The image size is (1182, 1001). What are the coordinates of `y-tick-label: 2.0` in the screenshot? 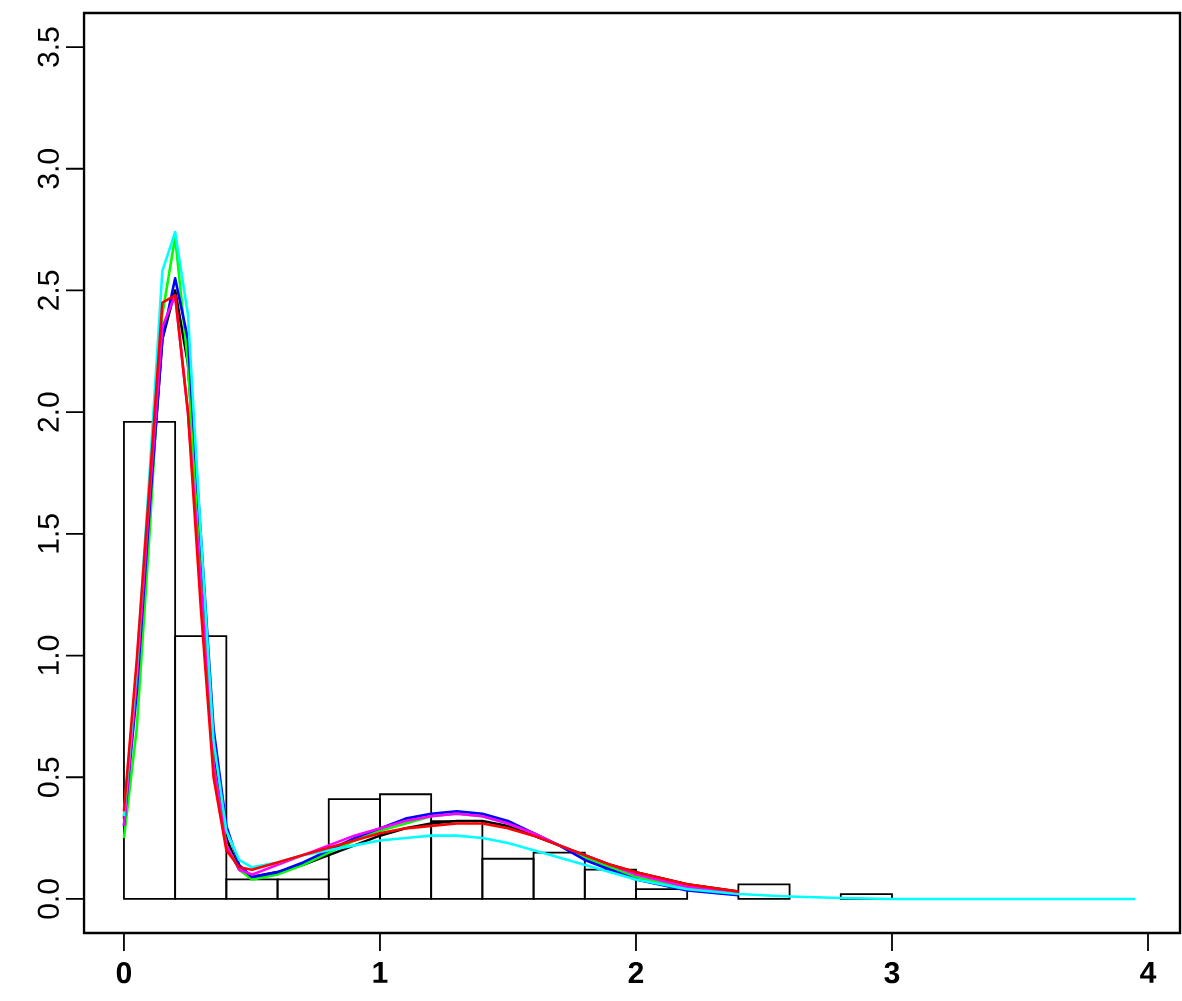 It's located at (48, 412).